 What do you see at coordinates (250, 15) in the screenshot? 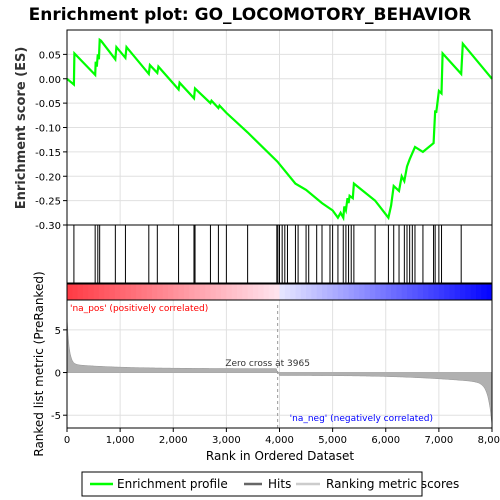
I see `chart-title: Enrichment plot: GO_LOCOMOTORY_BEHAVIOR` at bounding box center [250, 15].